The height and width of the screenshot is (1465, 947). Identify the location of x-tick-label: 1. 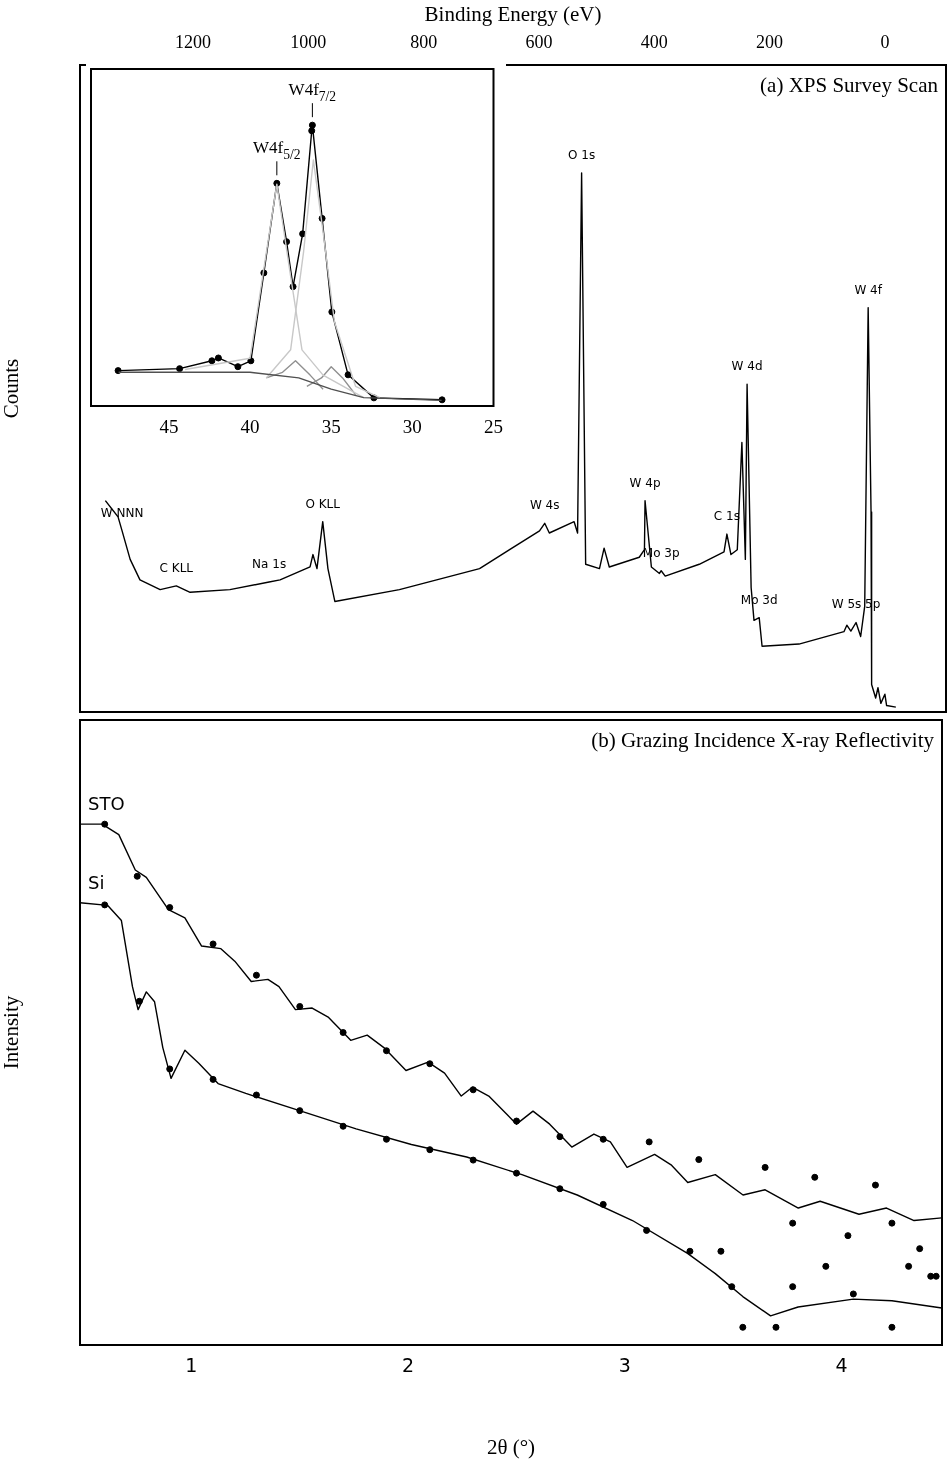
(191, 1365).